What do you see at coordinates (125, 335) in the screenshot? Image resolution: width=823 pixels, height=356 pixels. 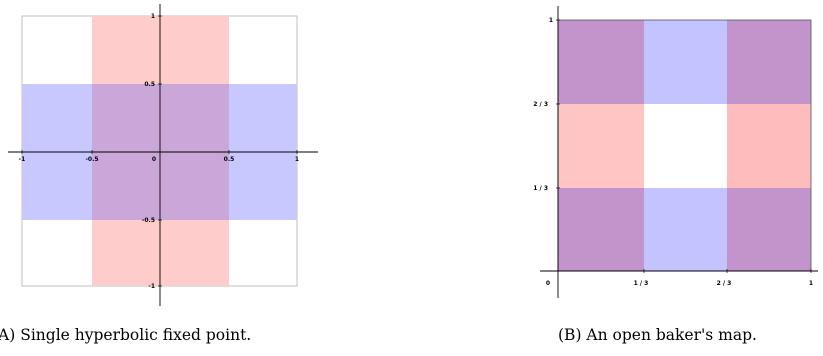 I see `left-caption: (A) Single hyperbolic fixed point.` at bounding box center [125, 335].